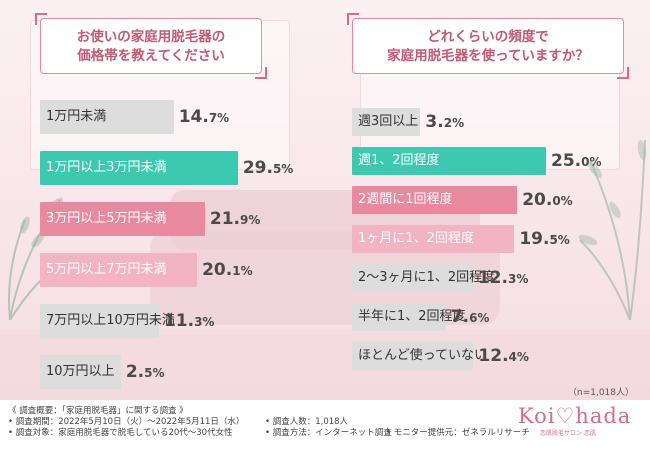 The width and height of the screenshot is (650, 450). What do you see at coordinates (106, 269) in the screenshot?
I see `bar-label-3: 5万円以上7万円未満` at bounding box center [106, 269].